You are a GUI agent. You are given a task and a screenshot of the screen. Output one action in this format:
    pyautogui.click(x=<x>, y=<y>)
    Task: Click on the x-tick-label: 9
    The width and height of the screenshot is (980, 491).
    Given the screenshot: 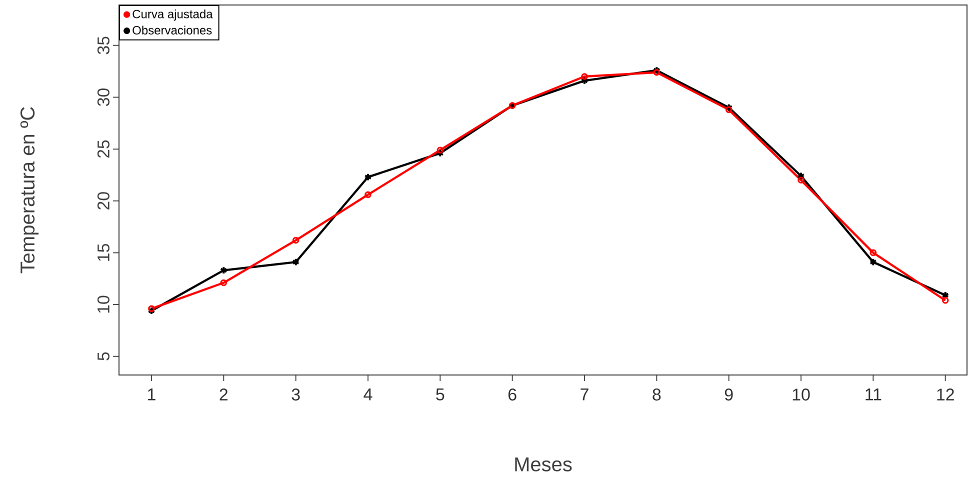 What is the action you would take?
    pyautogui.click(x=728, y=394)
    